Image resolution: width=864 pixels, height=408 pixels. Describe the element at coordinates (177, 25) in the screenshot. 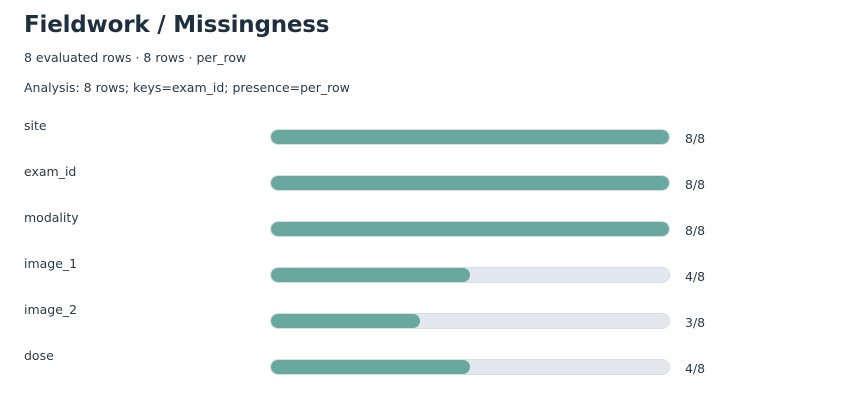

I see `page-title: Fieldwork / Missingness` at that location.